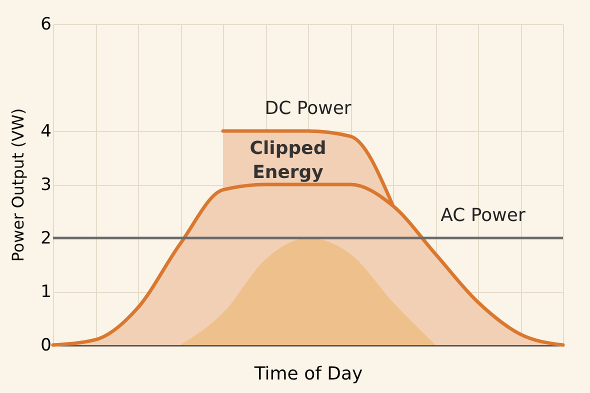  What do you see at coordinates (18, 185) in the screenshot?
I see `y-axis-title: Power Output (VW)` at bounding box center [18, 185].